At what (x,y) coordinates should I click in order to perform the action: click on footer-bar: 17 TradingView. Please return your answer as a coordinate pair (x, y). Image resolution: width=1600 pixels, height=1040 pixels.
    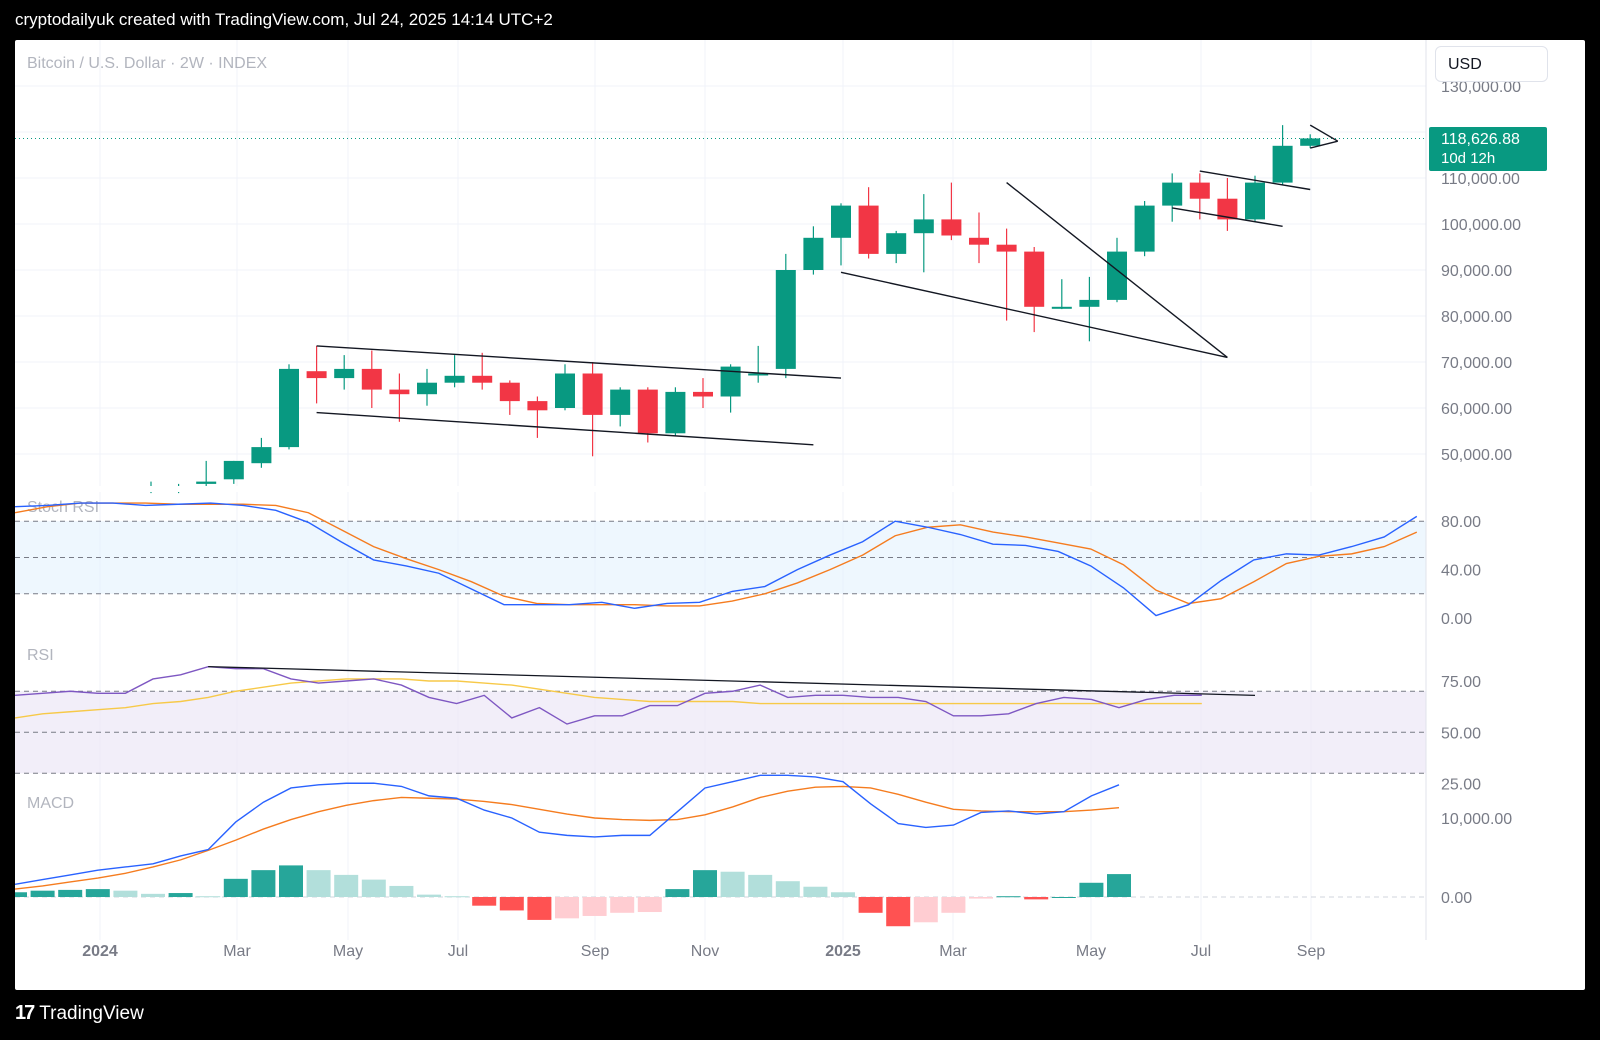
    Looking at the image, I should click on (800, 1015).